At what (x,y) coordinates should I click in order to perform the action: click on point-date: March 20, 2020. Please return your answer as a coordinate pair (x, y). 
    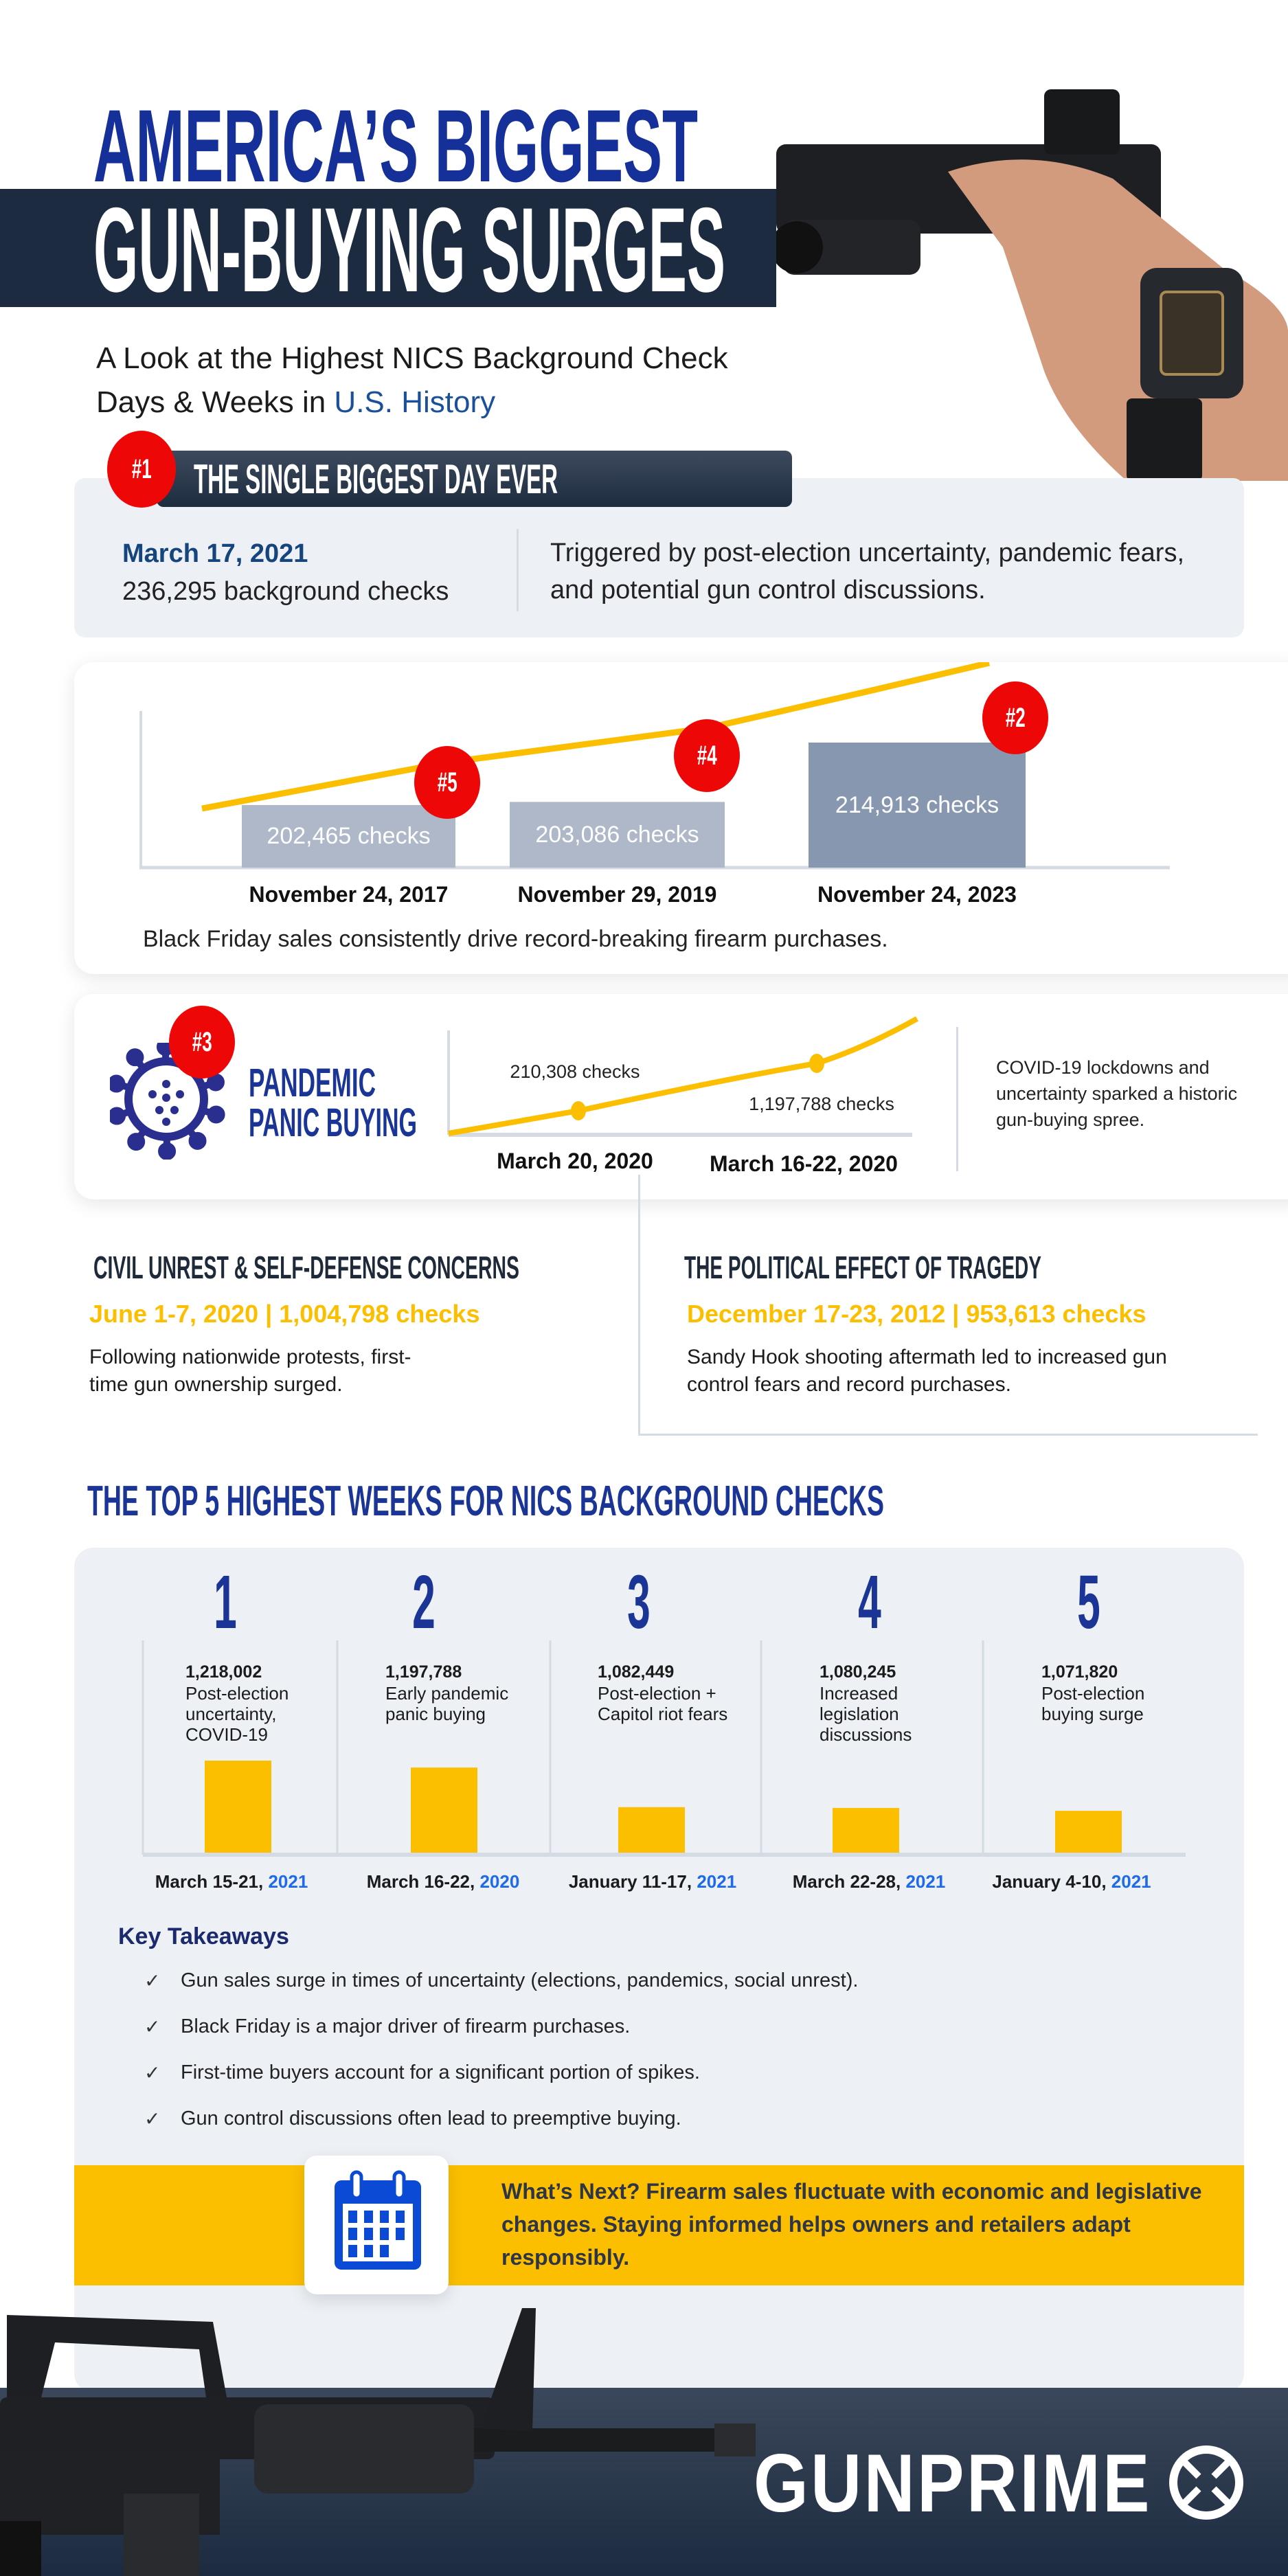
    Looking at the image, I should click on (575, 1161).